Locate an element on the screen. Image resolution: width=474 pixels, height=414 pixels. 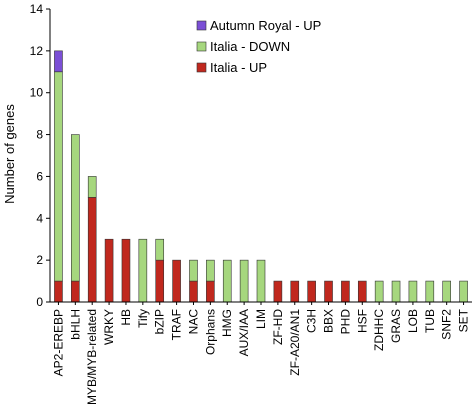
y-tick-label: 12 is located at coordinates (37, 51).